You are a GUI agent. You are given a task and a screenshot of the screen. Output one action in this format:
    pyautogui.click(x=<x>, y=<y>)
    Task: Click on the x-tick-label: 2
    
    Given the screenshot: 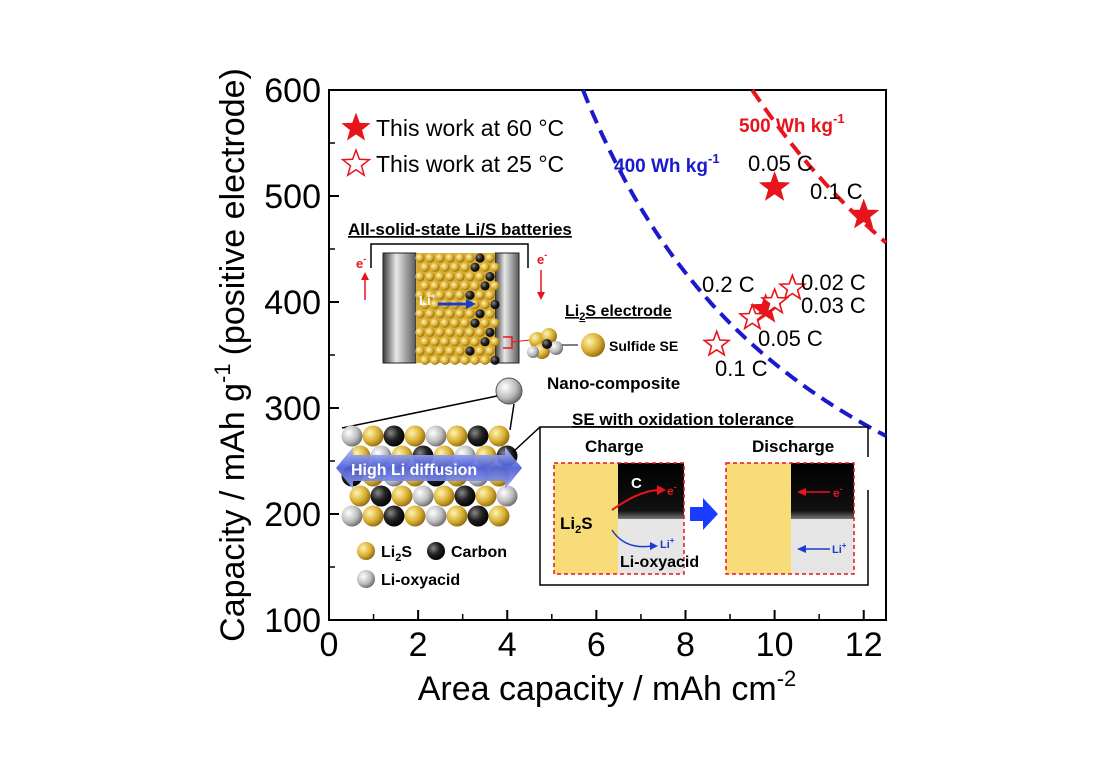 What is the action you would take?
    pyautogui.click(x=418, y=645)
    